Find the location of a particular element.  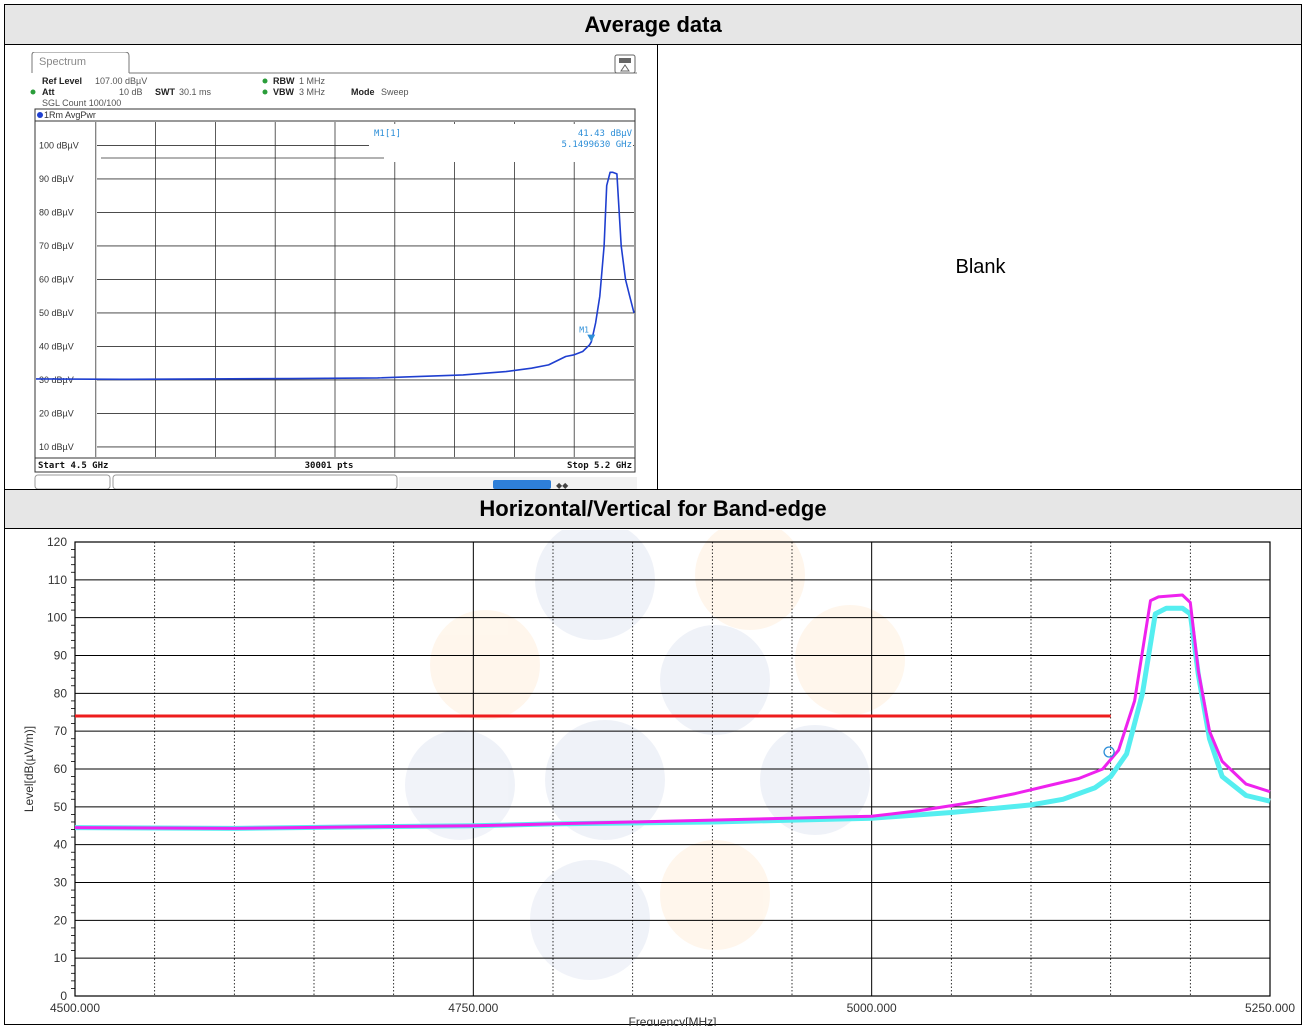

y-axis-label: Level[dB(µV/m)] is located at coordinates (29, 769).